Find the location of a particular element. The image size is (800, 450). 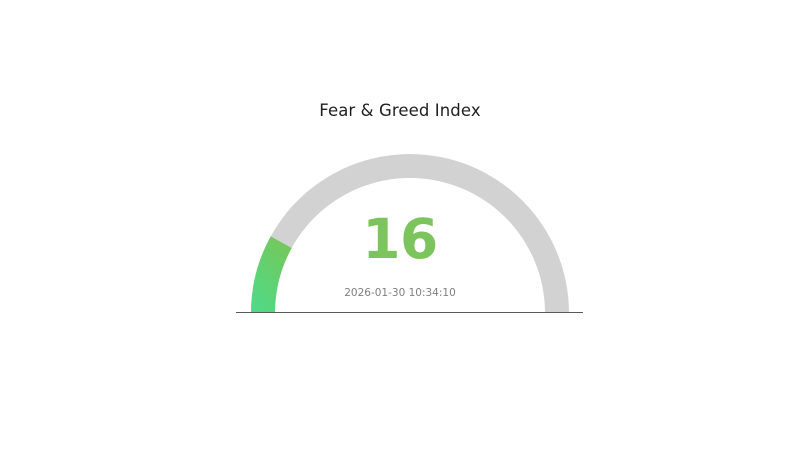

gauge-value-text: 16 is located at coordinates (400, 239).